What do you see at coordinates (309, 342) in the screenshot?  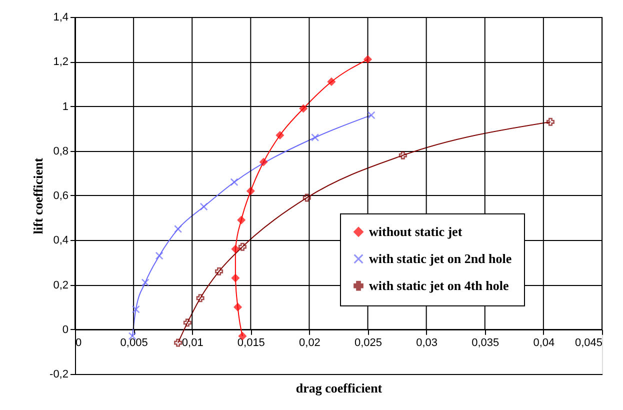 I see `x-tick-label: 0,02` at bounding box center [309, 342].